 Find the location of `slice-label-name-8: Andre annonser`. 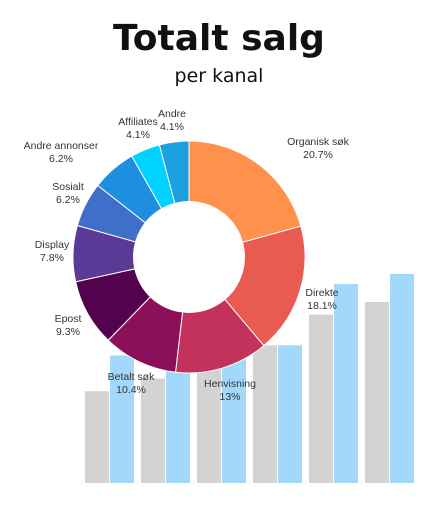

slice-label-name-8: Andre annonser is located at coordinates (61, 146).